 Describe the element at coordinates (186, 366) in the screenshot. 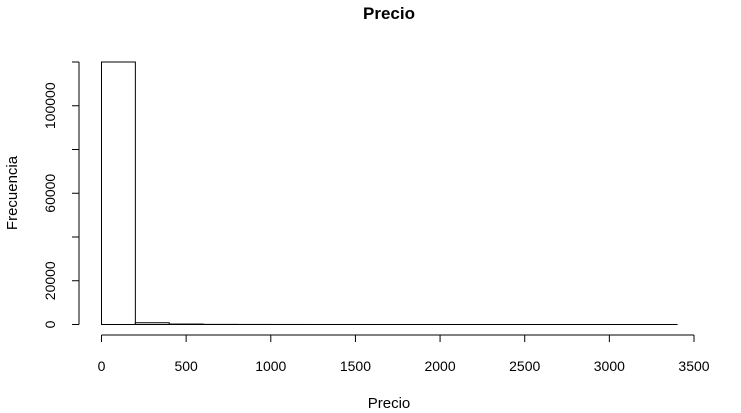

I see `x-tick-label: 500` at that location.